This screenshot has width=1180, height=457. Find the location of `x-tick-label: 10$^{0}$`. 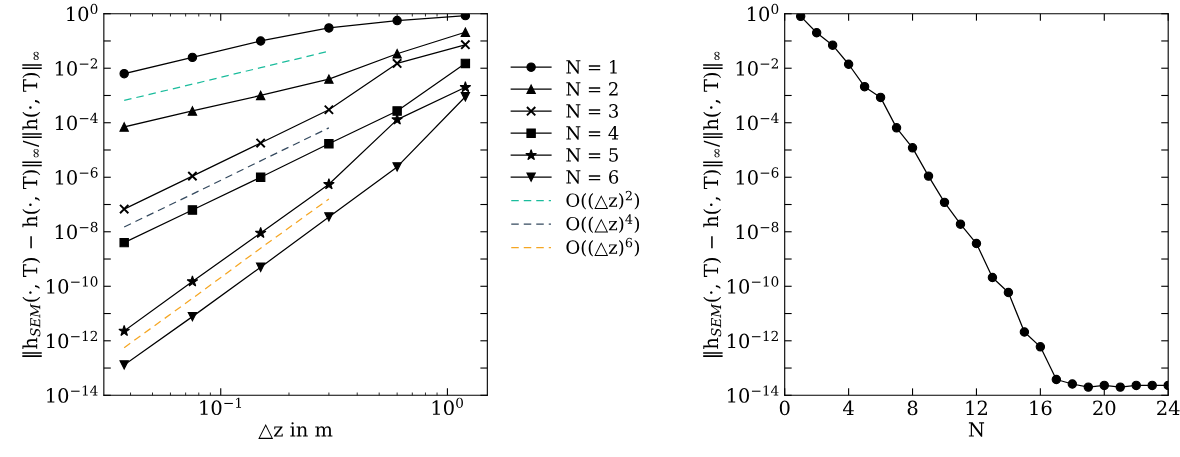

x-tick-label: 10$^{0}$ is located at coordinates (447, 406).